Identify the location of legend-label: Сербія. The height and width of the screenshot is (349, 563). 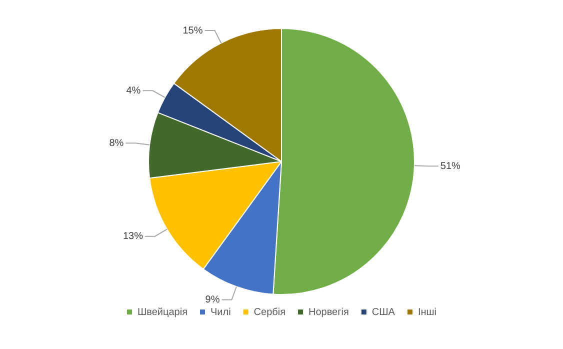
(270, 312).